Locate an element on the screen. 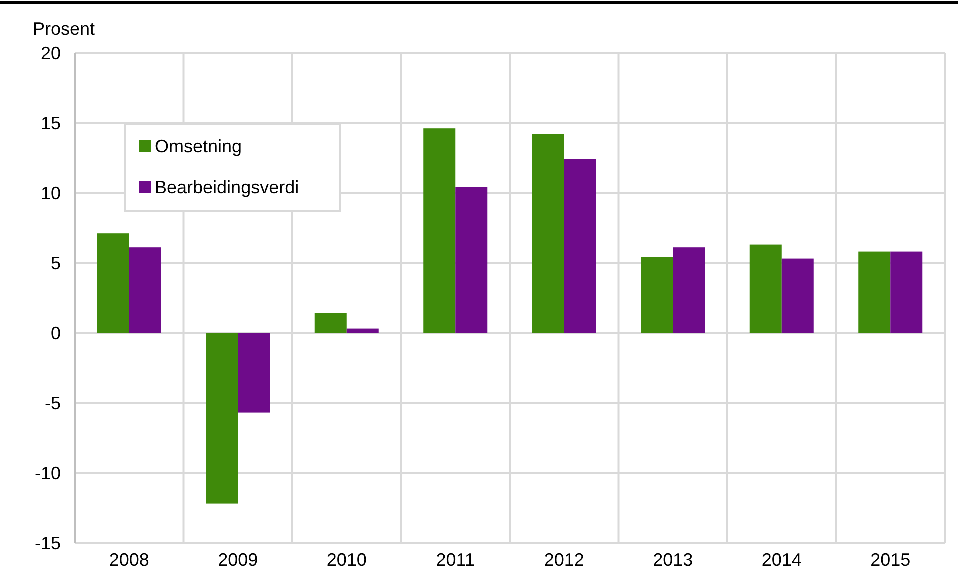 The image size is (958, 580). y-tick-label: -5 is located at coordinates (52, 403).